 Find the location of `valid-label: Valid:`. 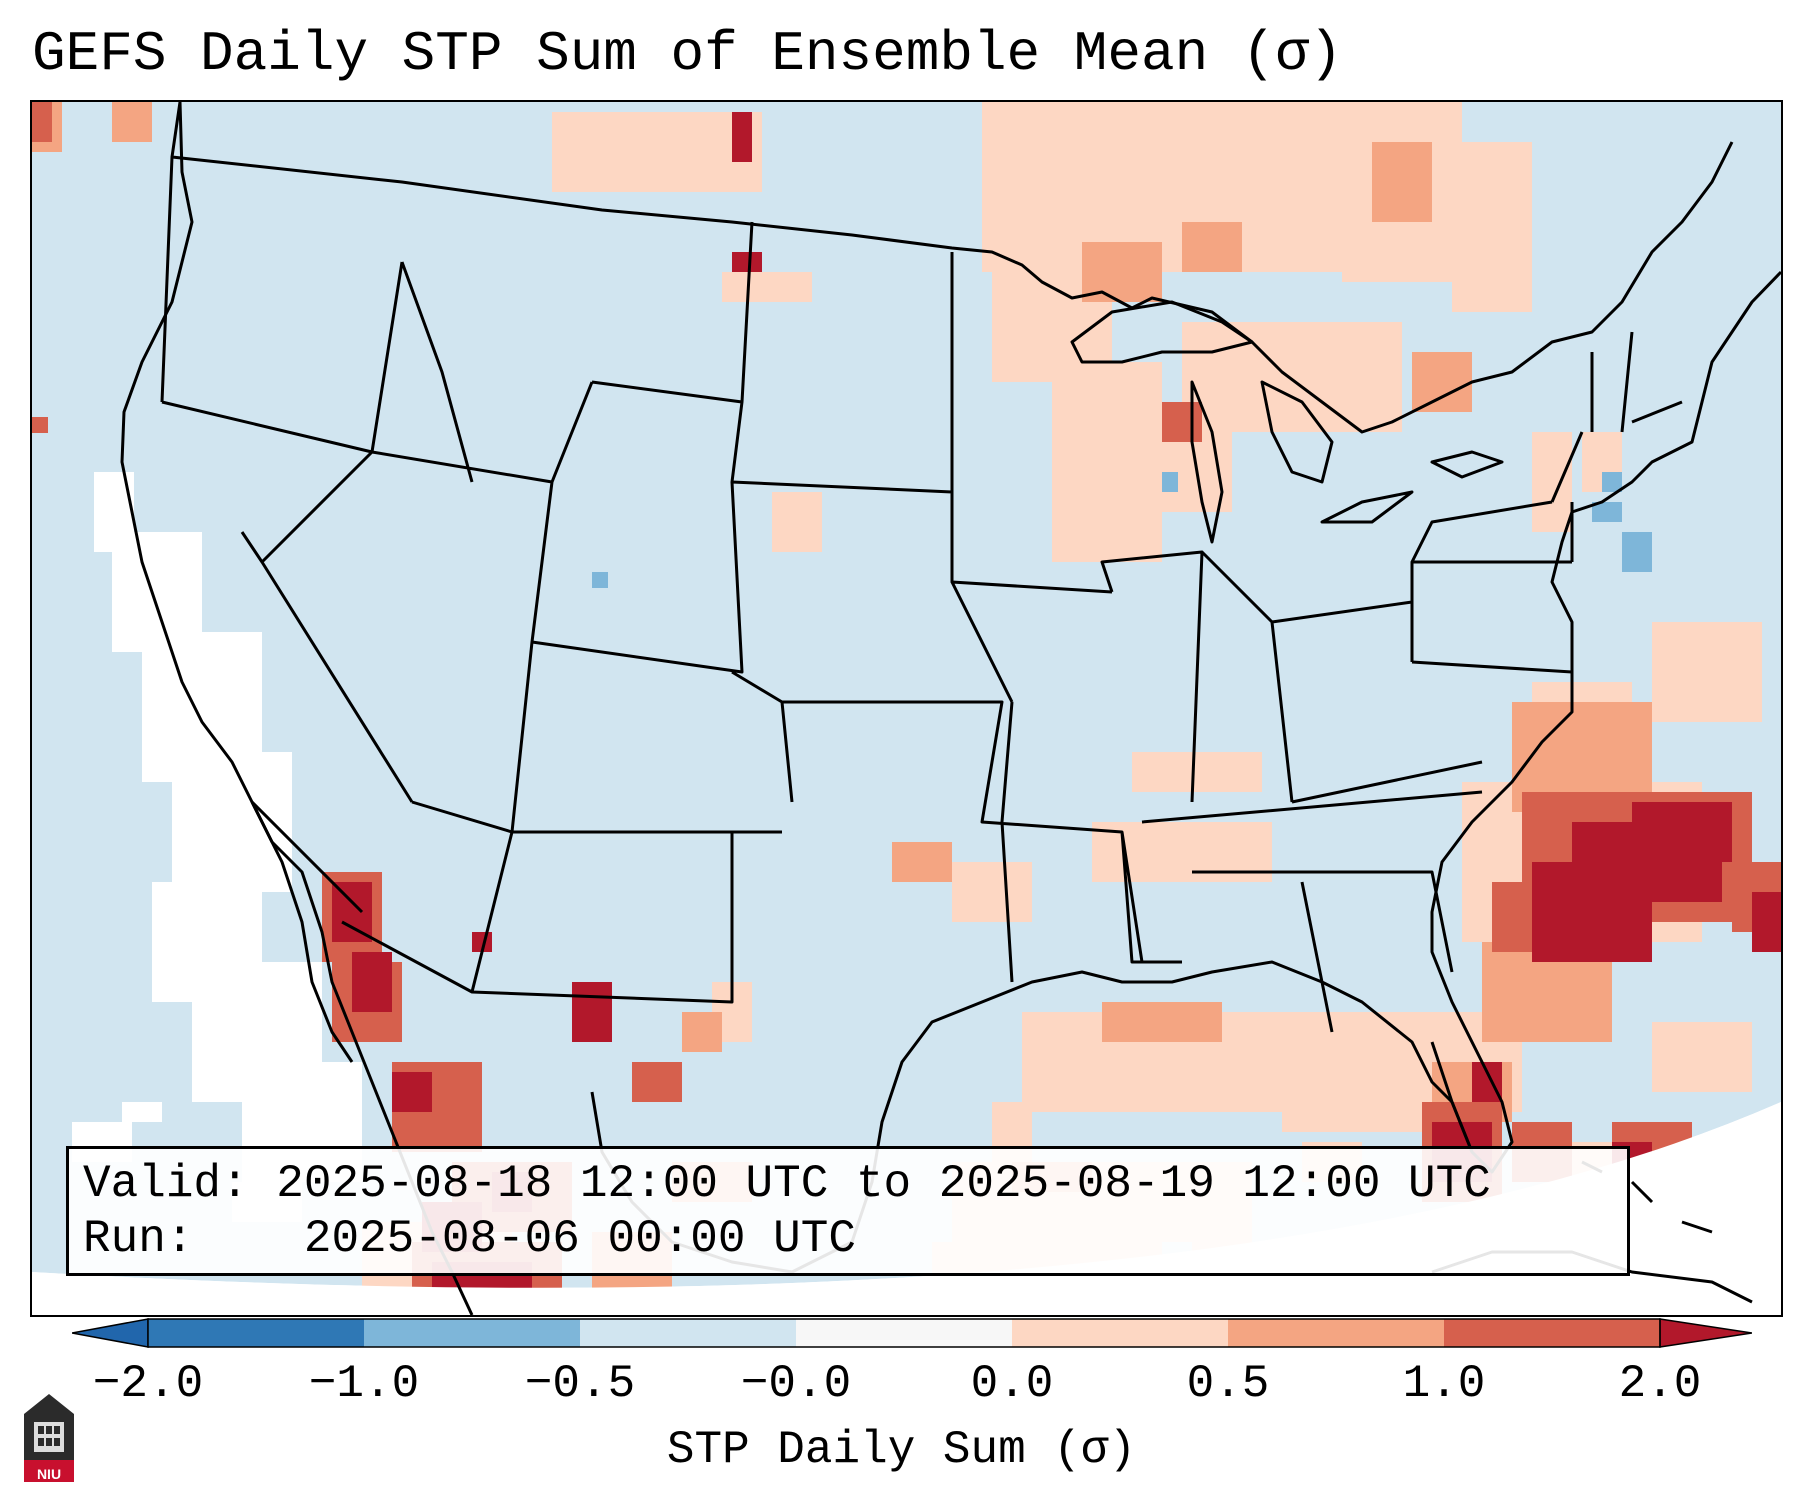

valid-label: Valid: is located at coordinates (166, 1184).